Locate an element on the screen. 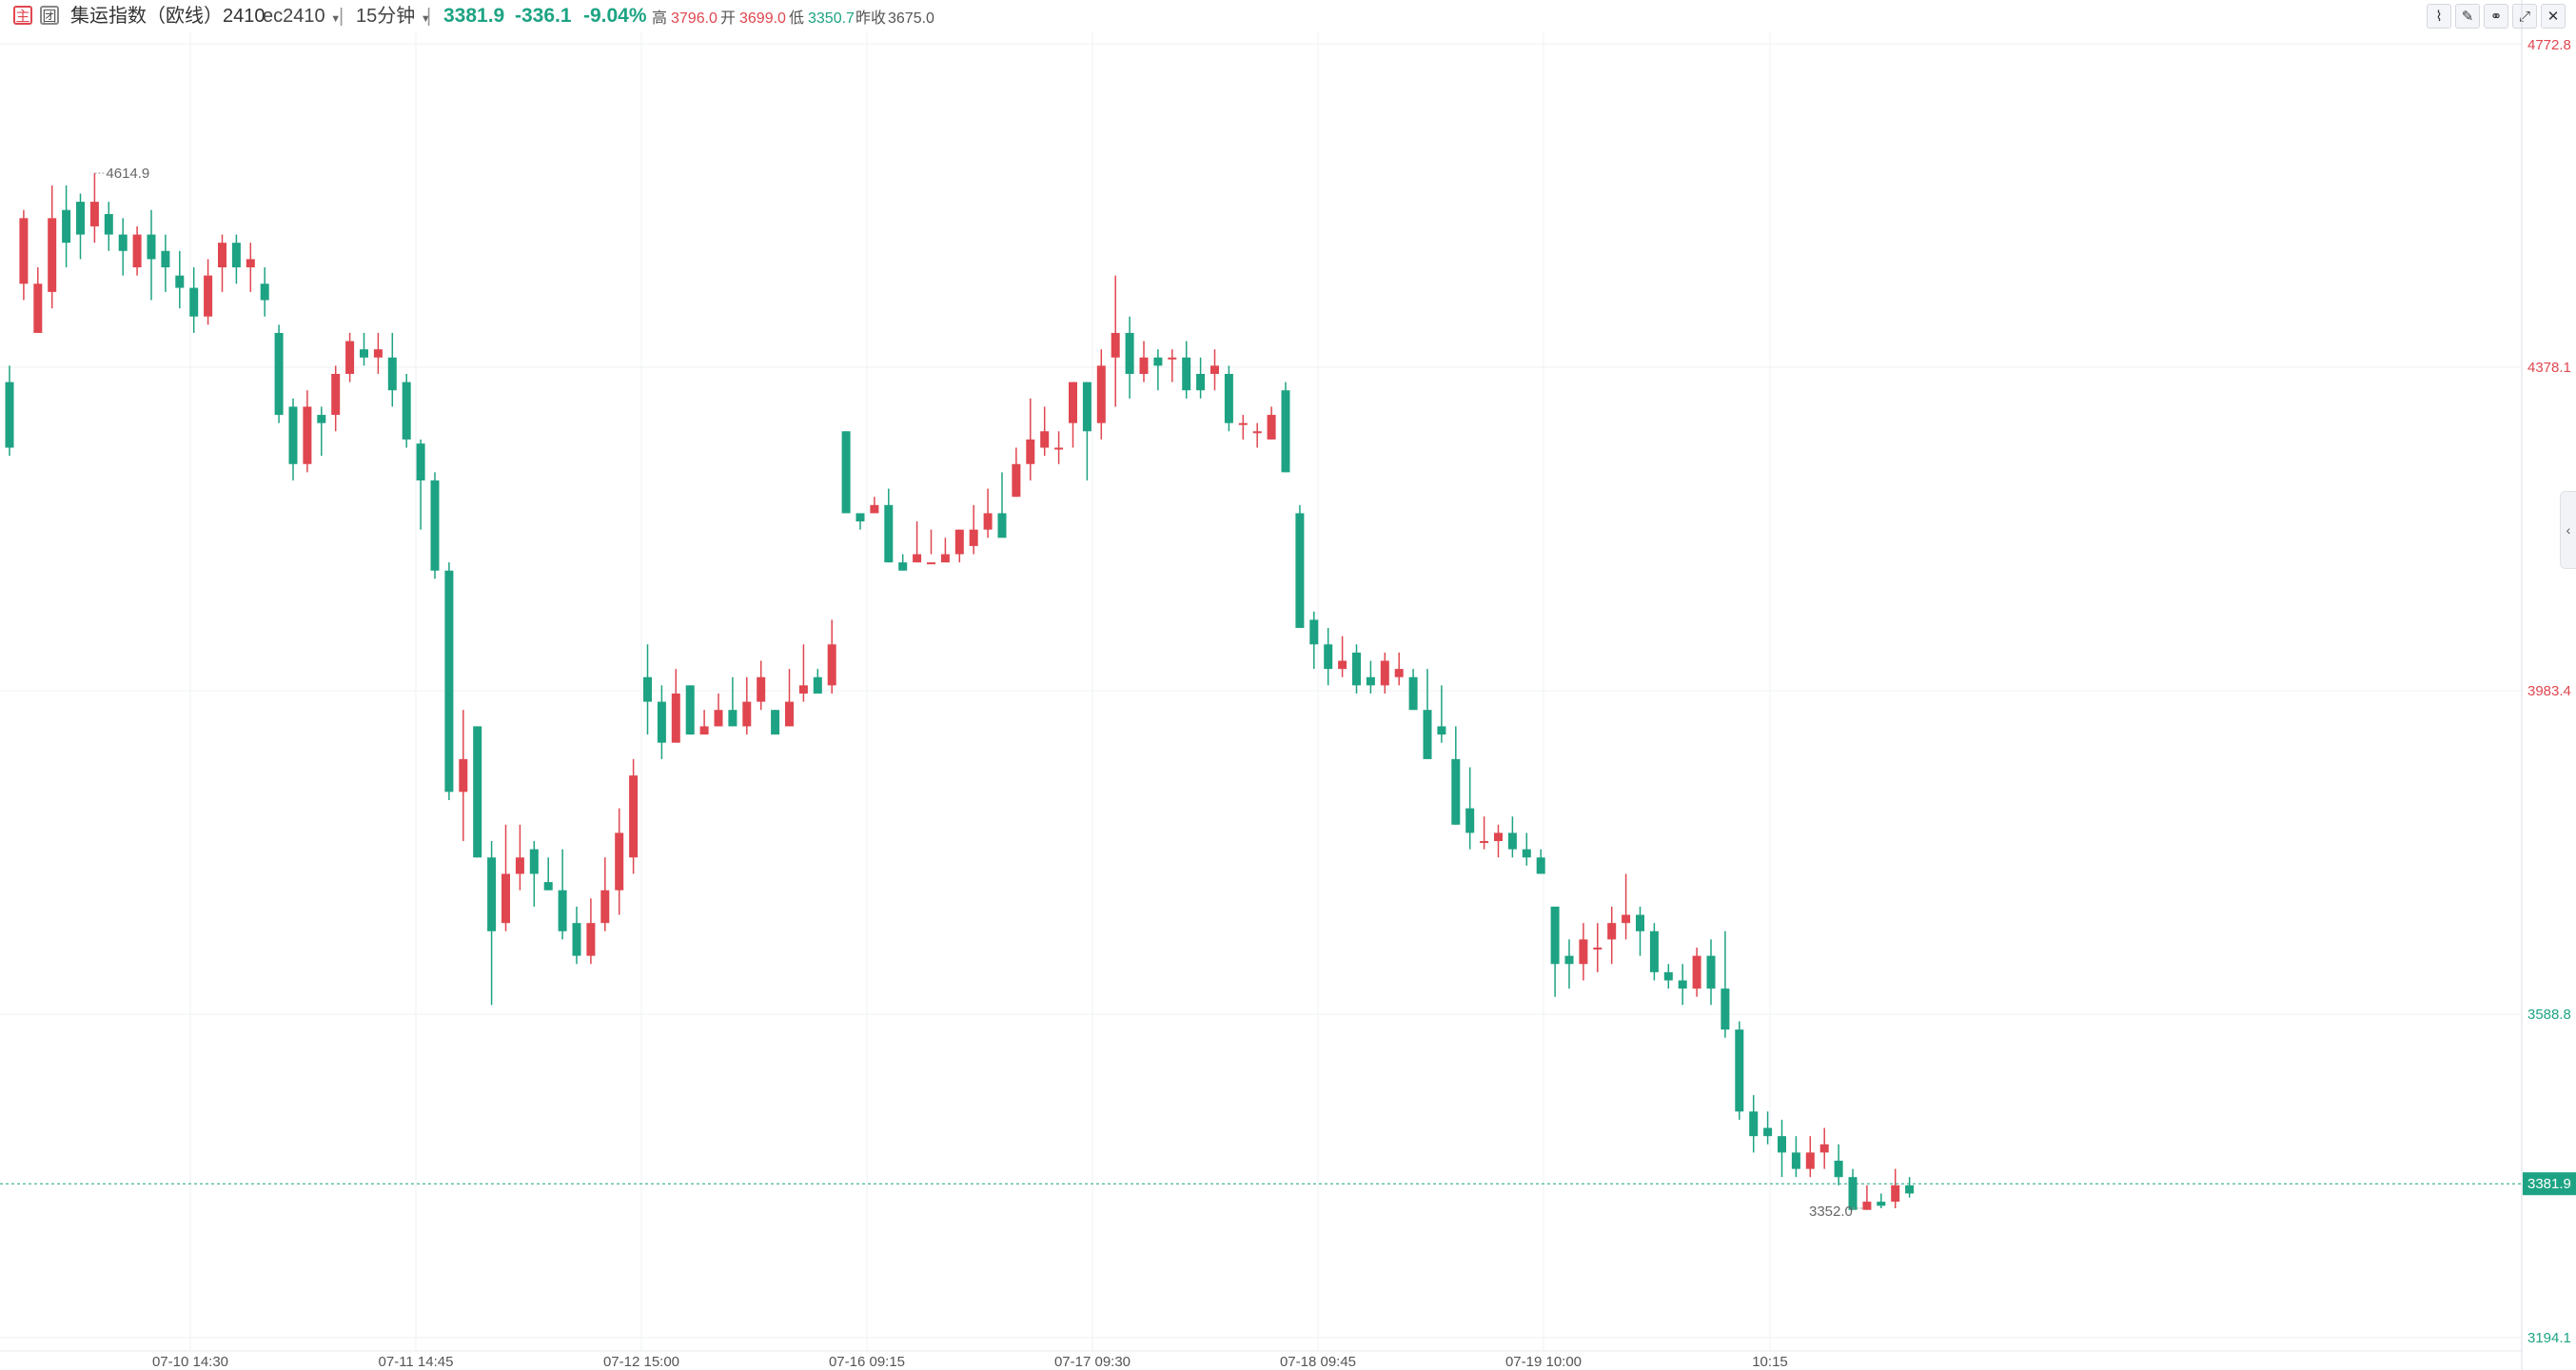  time-tick-label: 07-17 09:30 is located at coordinates (1092, 1362).